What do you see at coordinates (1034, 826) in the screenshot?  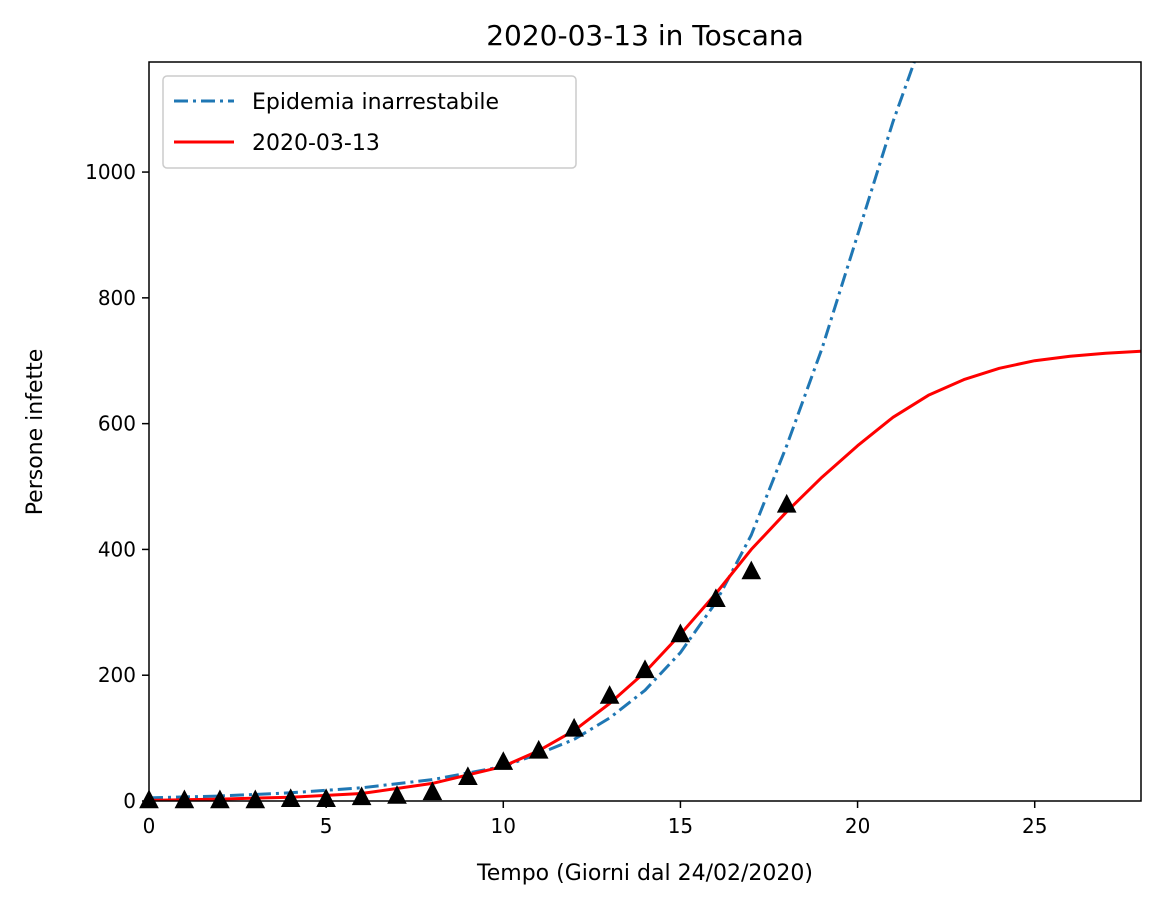 I see `x-tick-label: 25` at bounding box center [1034, 826].